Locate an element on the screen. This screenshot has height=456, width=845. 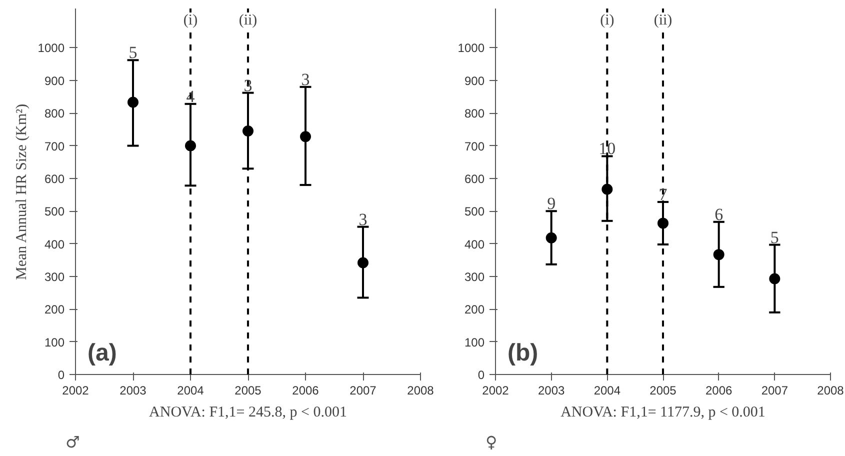
annotation: (a) is located at coordinates (102, 353).